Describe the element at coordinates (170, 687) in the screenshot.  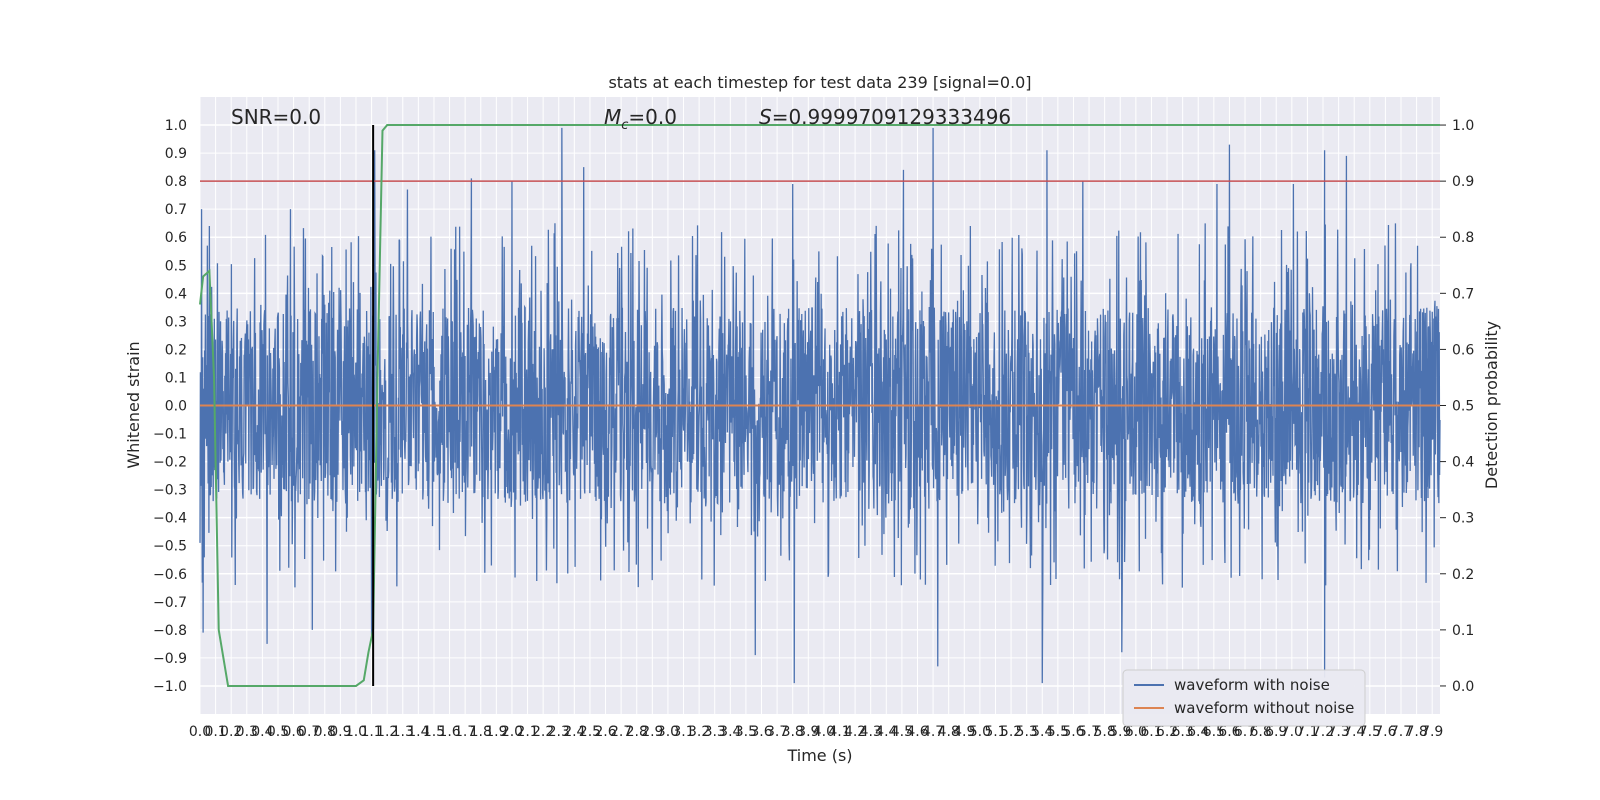
I see `y-tick-label: −1.0` at that location.